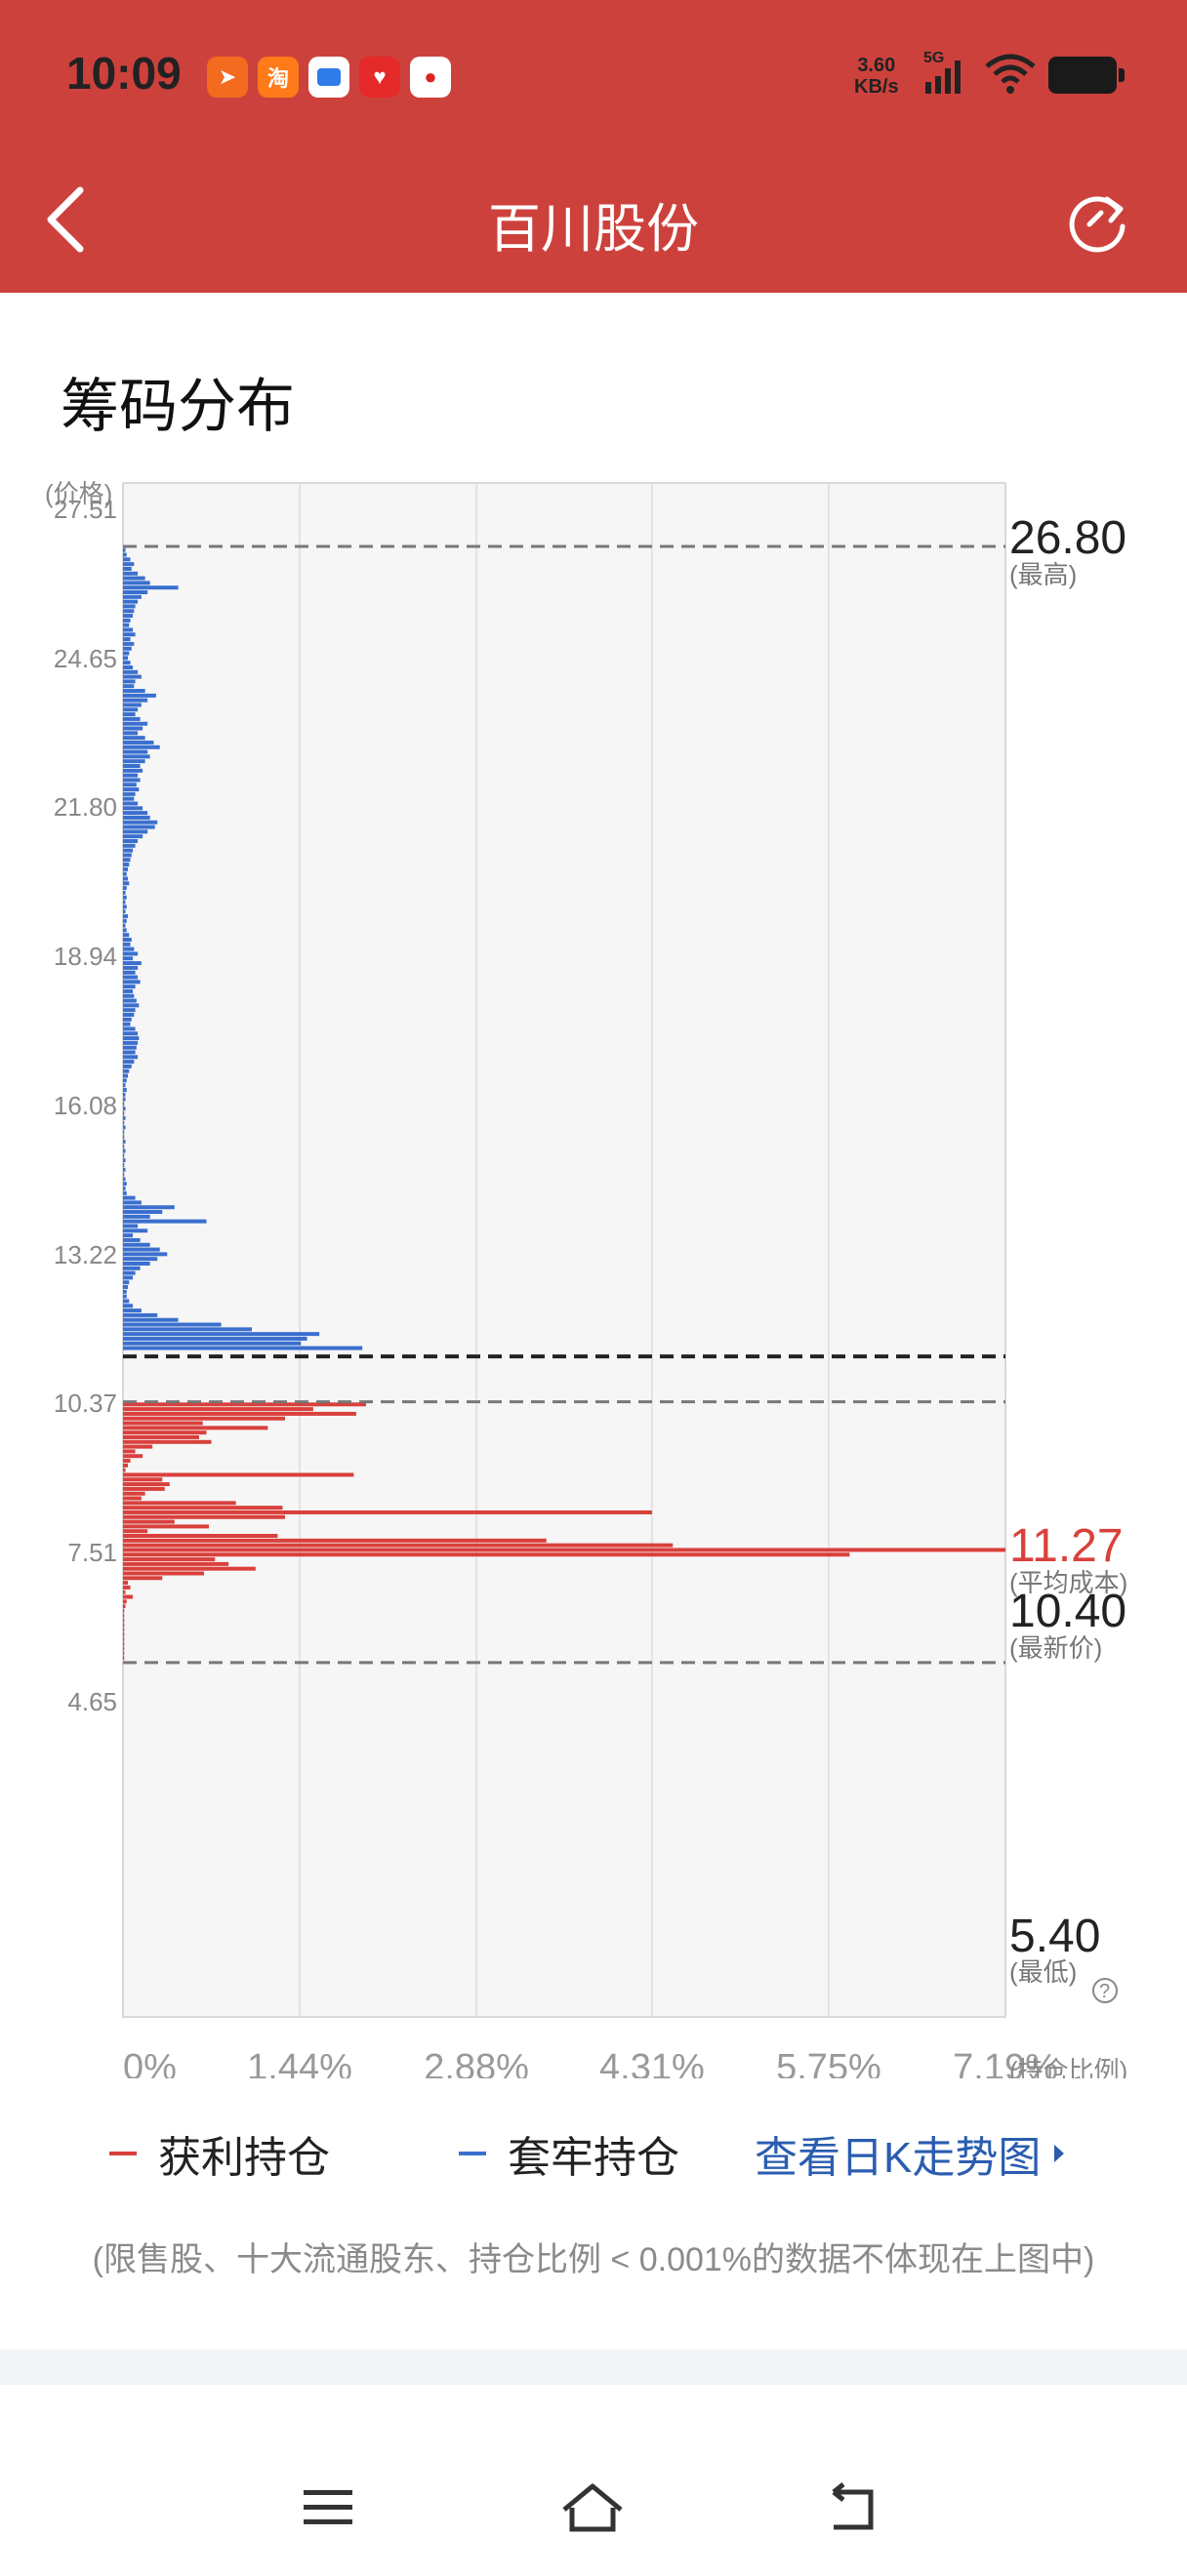  I want to click on back-nav-icon, so click(854, 2507).